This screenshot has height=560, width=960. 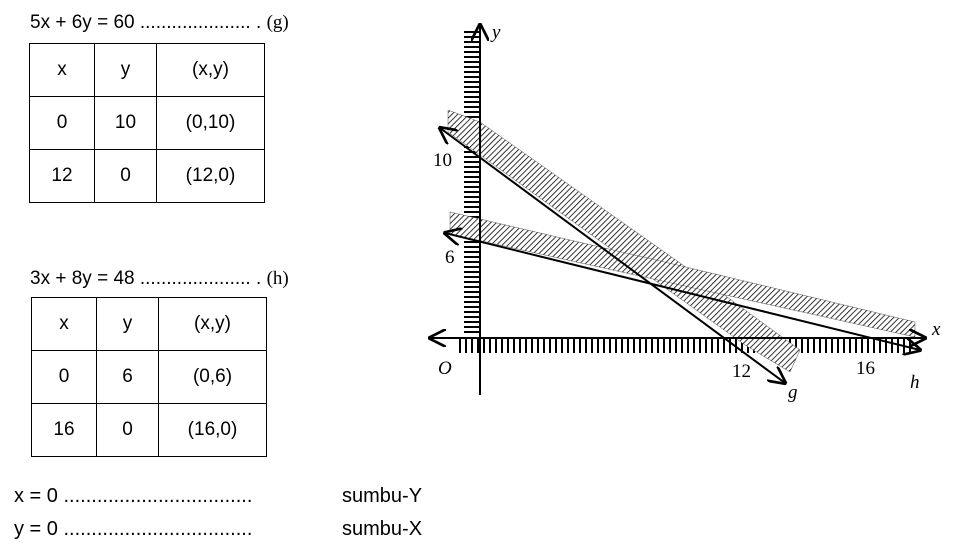 I want to click on table: x y (x,y) 0 6 (0,6) 16 0 (16,0), so click(x=149, y=377).